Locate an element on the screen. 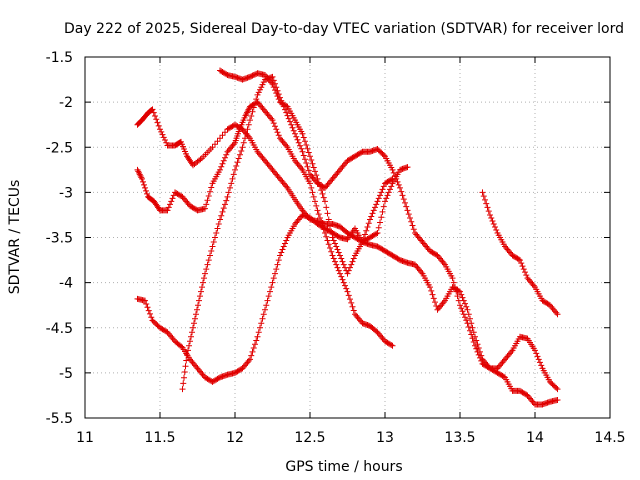 The height and width of the screenshot is (480, 640). y-tick-label: -4.5 is located at coordinates (59, 329).